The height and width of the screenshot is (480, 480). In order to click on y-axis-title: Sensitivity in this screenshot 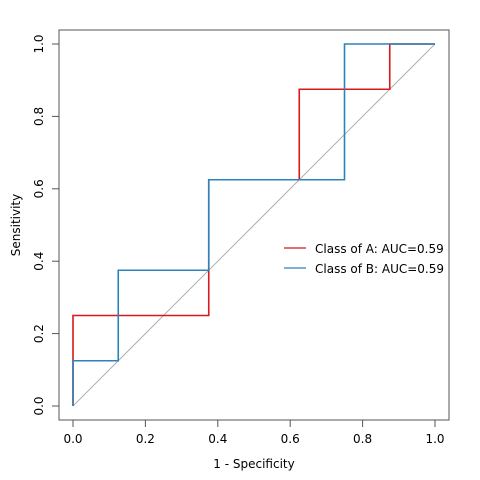, I will do `click(16, 225)`.